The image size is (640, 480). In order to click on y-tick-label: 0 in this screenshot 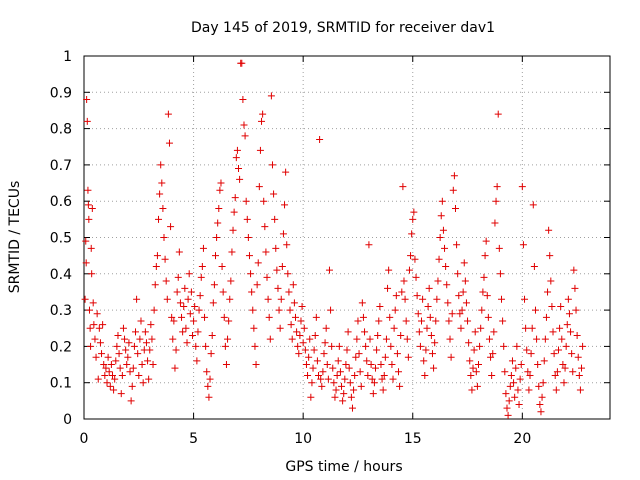, I will do `click(67, 420)`.